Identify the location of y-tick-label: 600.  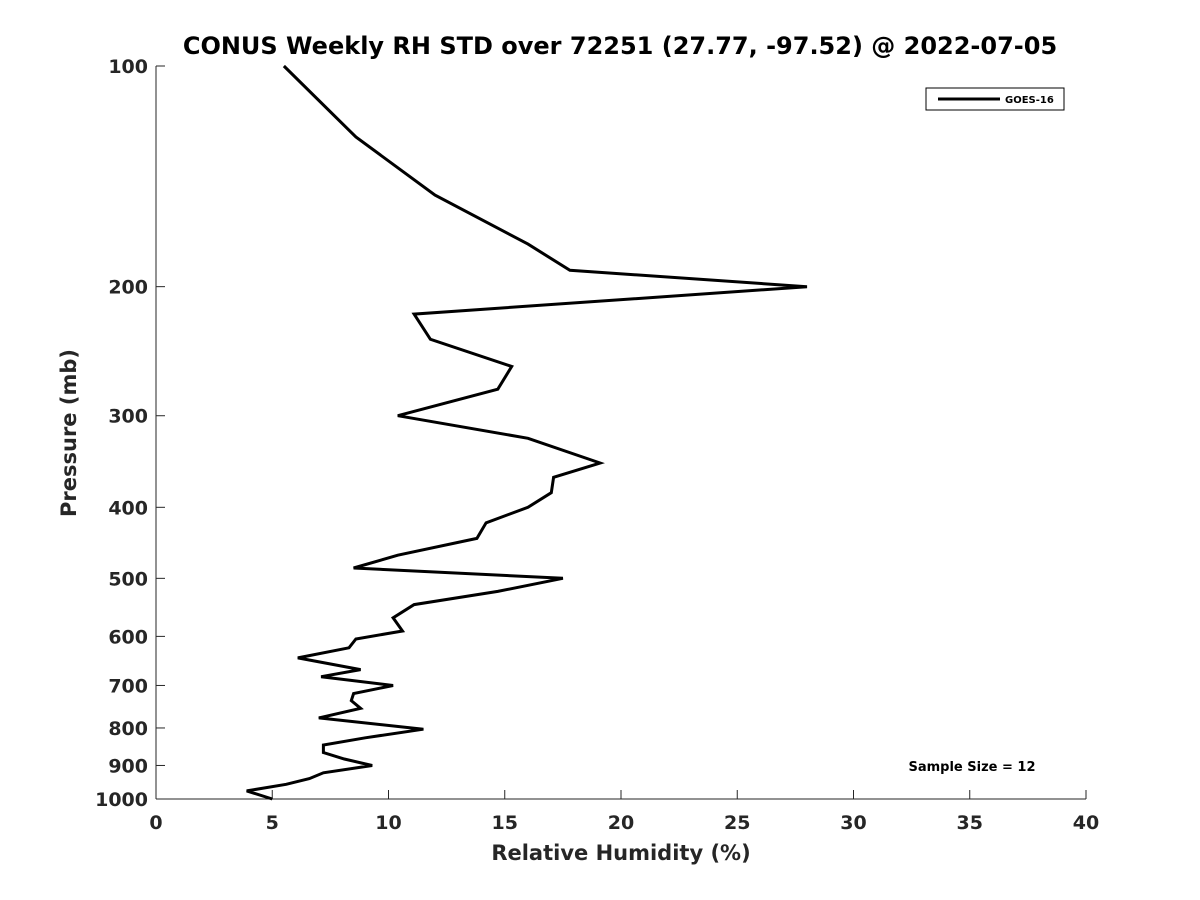
(128, 637).